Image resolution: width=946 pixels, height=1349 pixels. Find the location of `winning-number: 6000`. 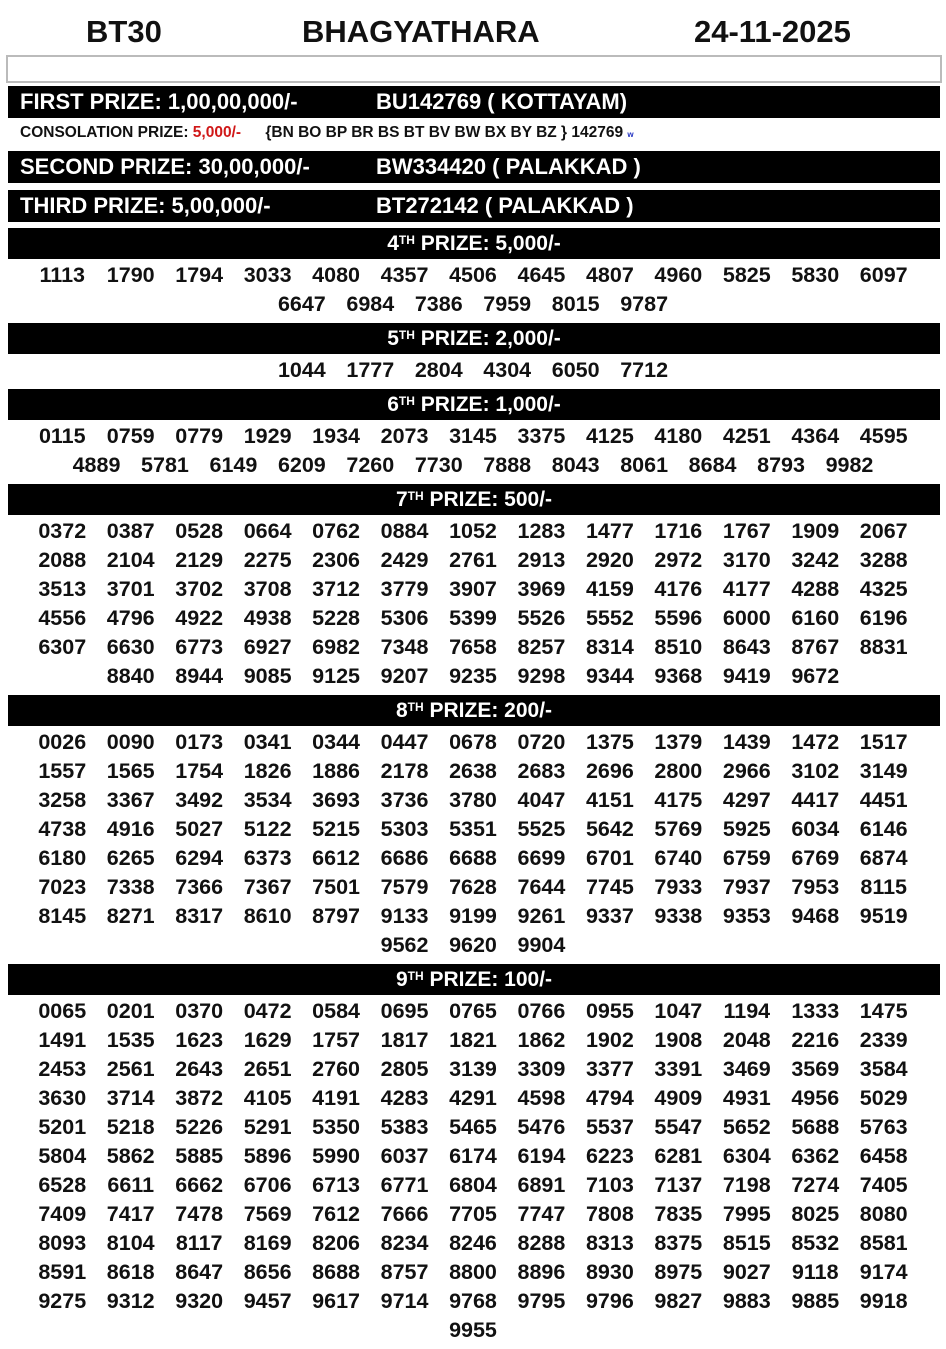

winning-number: 6000 is located at coordinates (746, 618).